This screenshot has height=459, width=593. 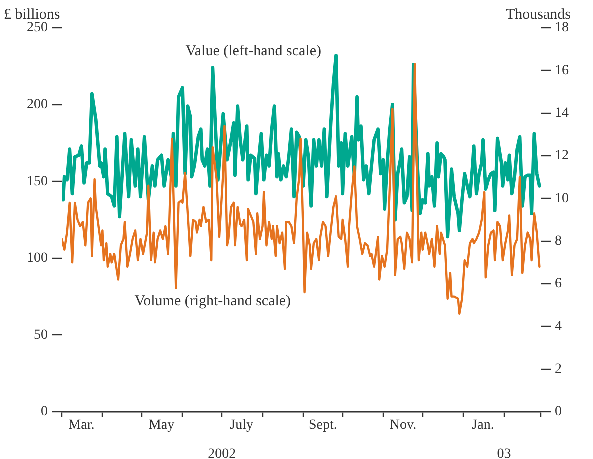 What do you see at coordinates (562, 28) in the screenshot?
I see `y2-tick-label: 18` at bounding box center [562, 28].